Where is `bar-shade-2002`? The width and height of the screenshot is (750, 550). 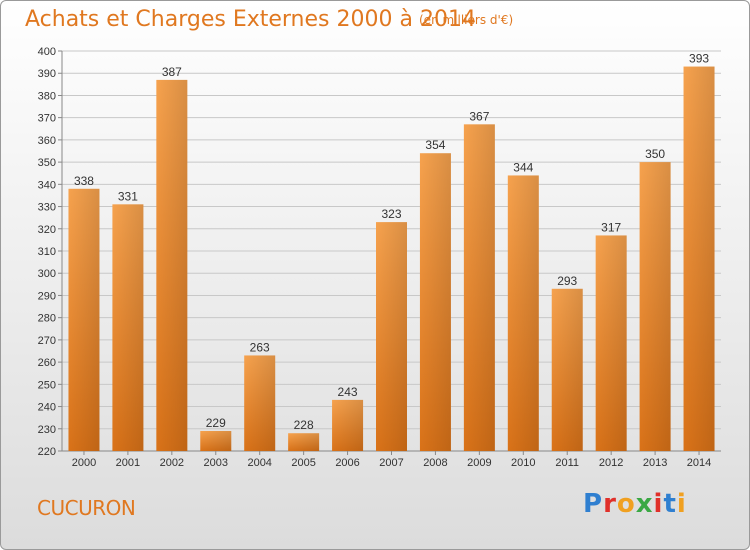
bar-shade-2002 is located at coordinates (172, 265).